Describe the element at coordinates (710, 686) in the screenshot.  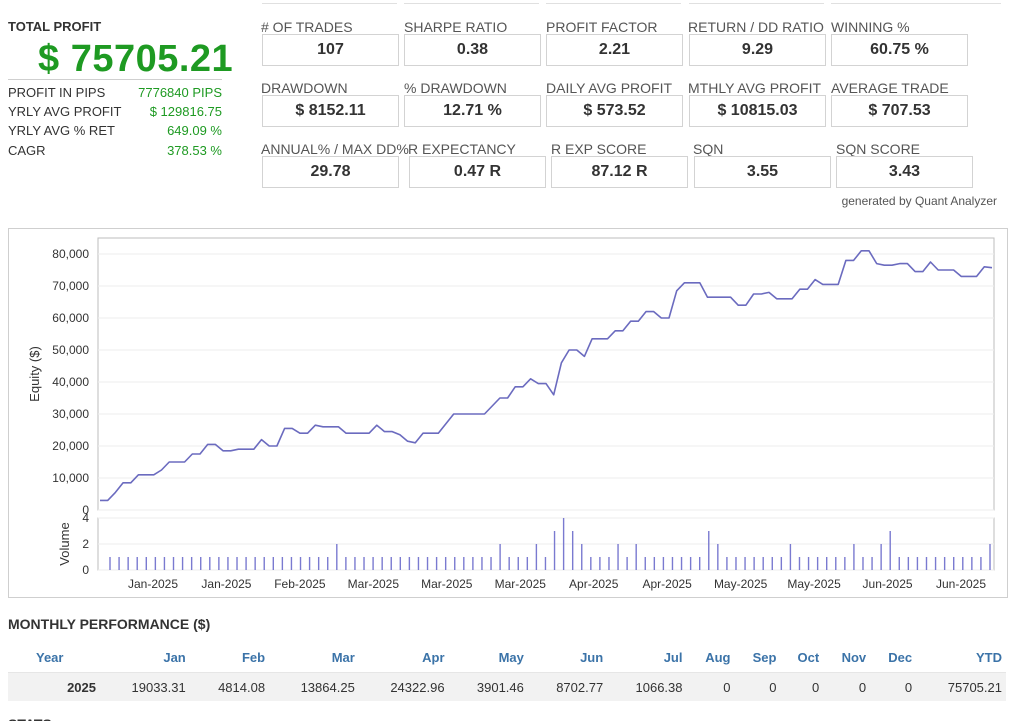
I see `cell-aug: 0` at that location.